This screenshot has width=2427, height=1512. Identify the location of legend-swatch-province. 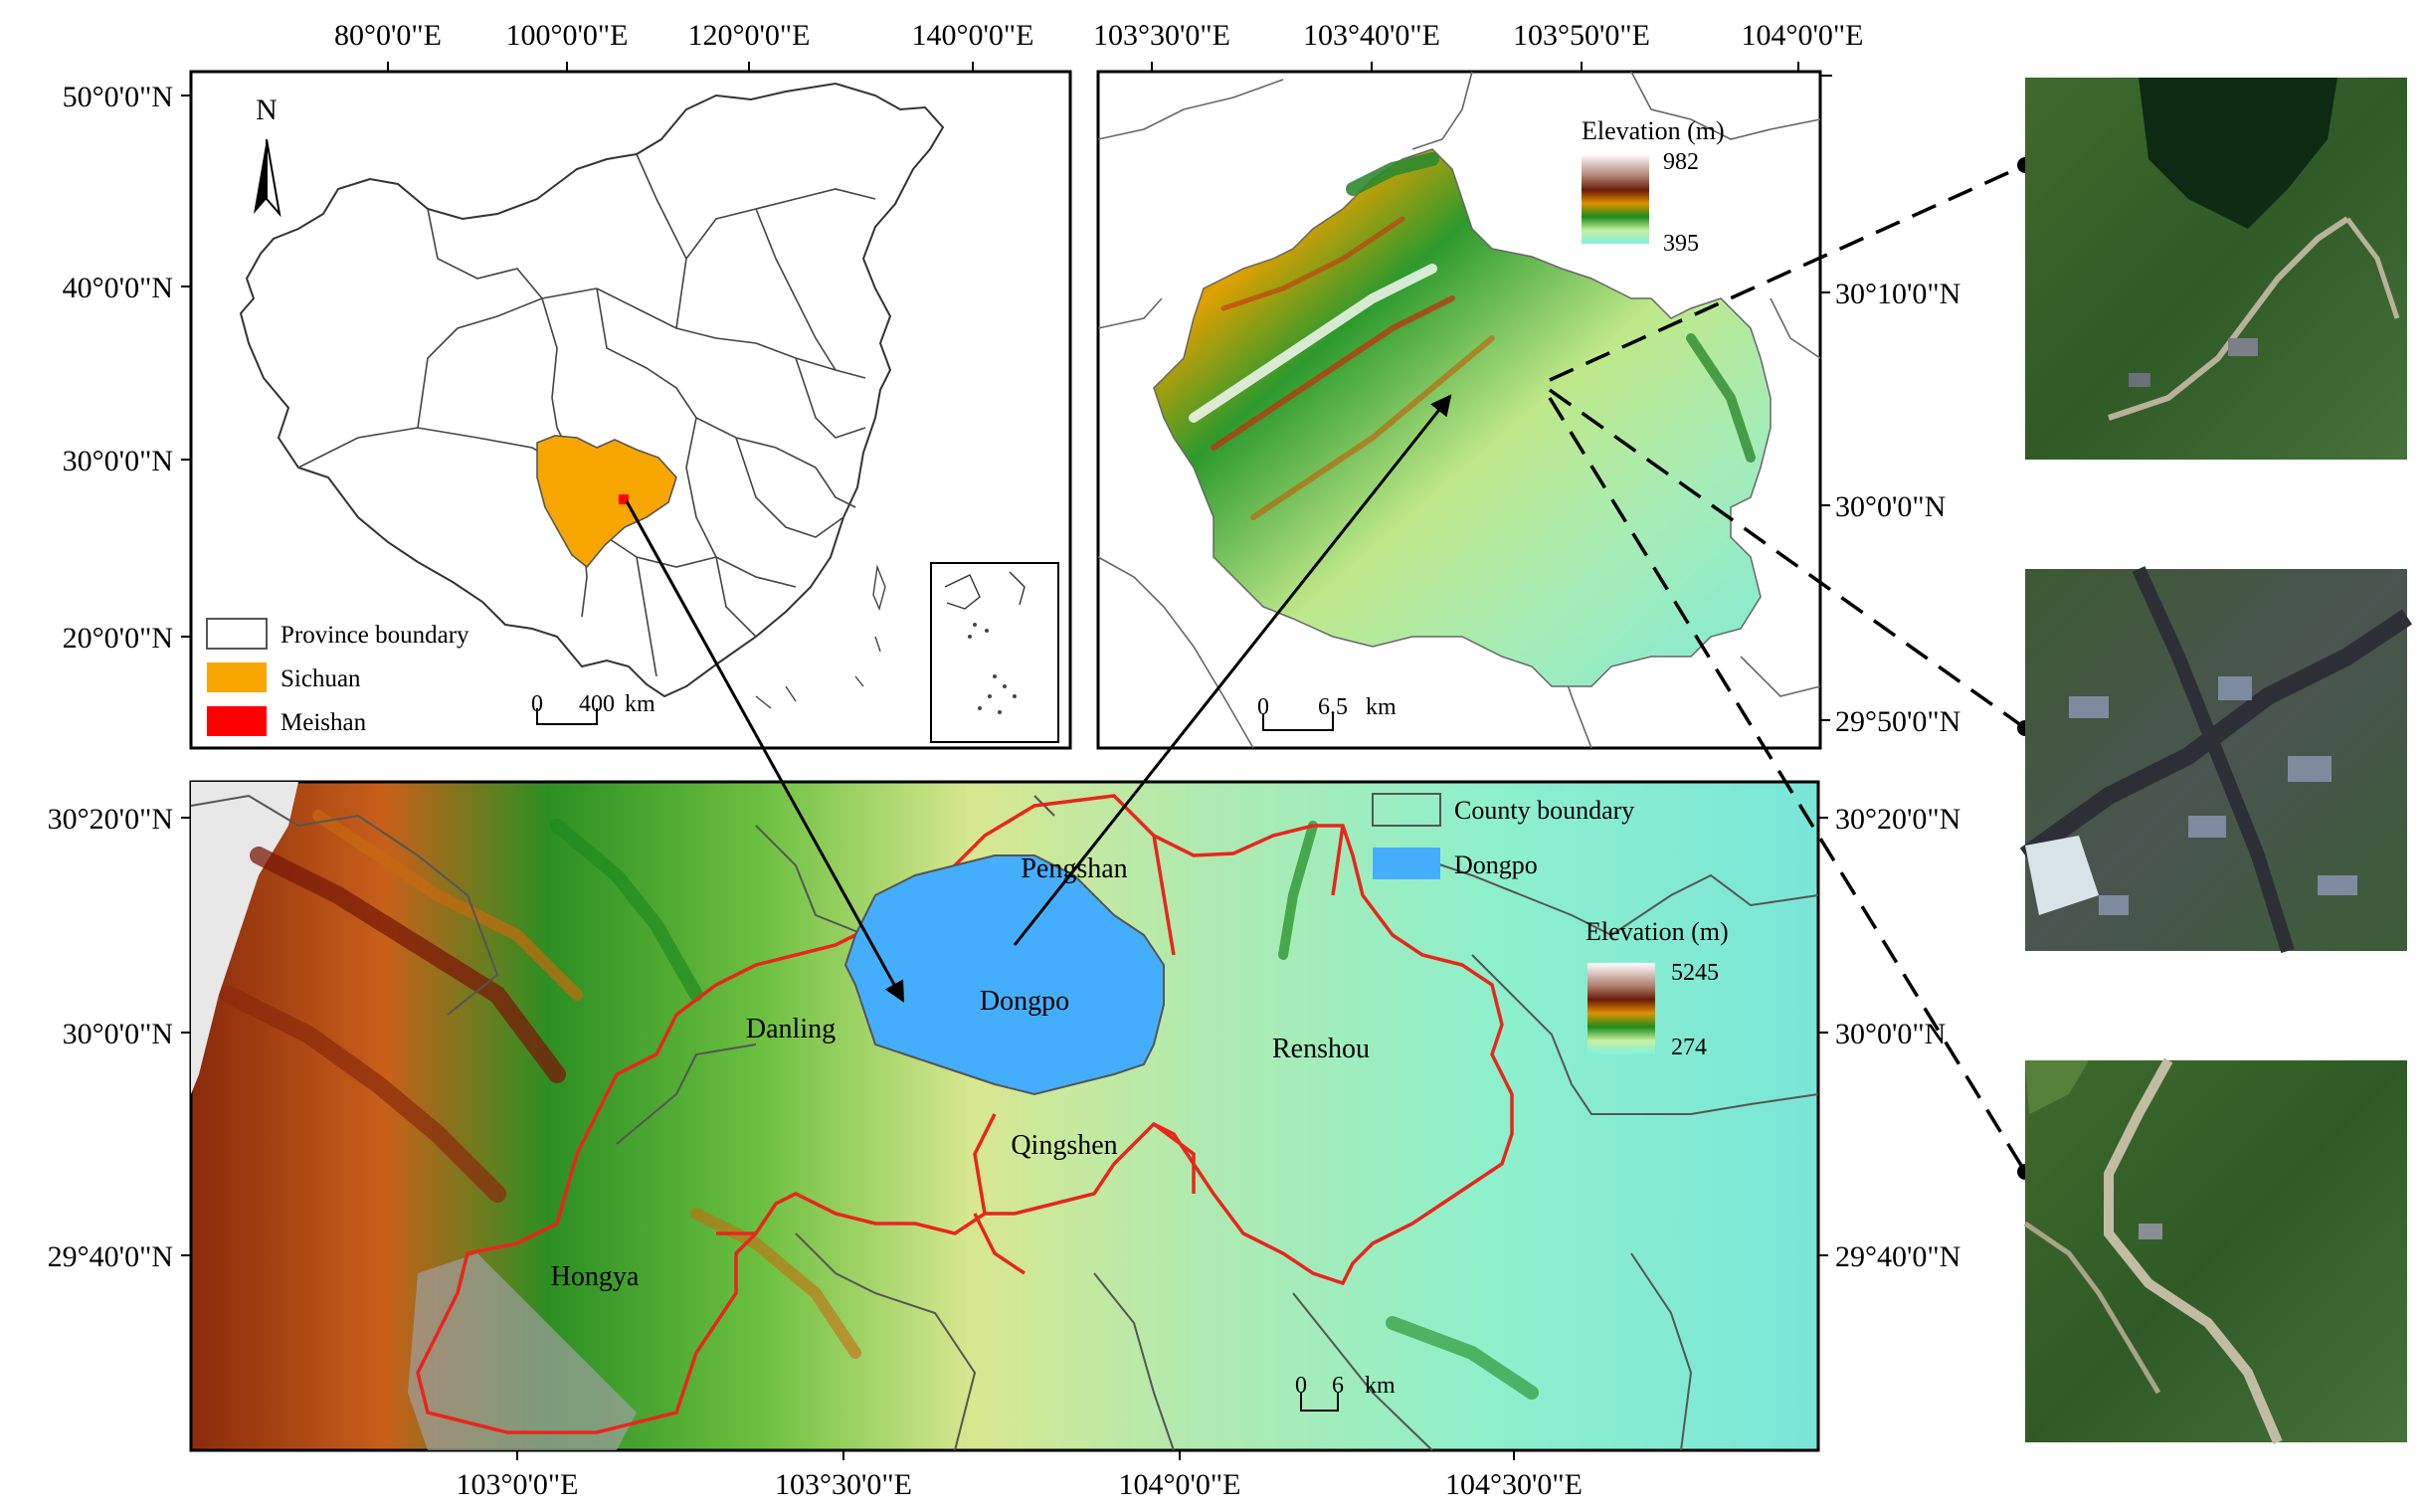
(237, 634).